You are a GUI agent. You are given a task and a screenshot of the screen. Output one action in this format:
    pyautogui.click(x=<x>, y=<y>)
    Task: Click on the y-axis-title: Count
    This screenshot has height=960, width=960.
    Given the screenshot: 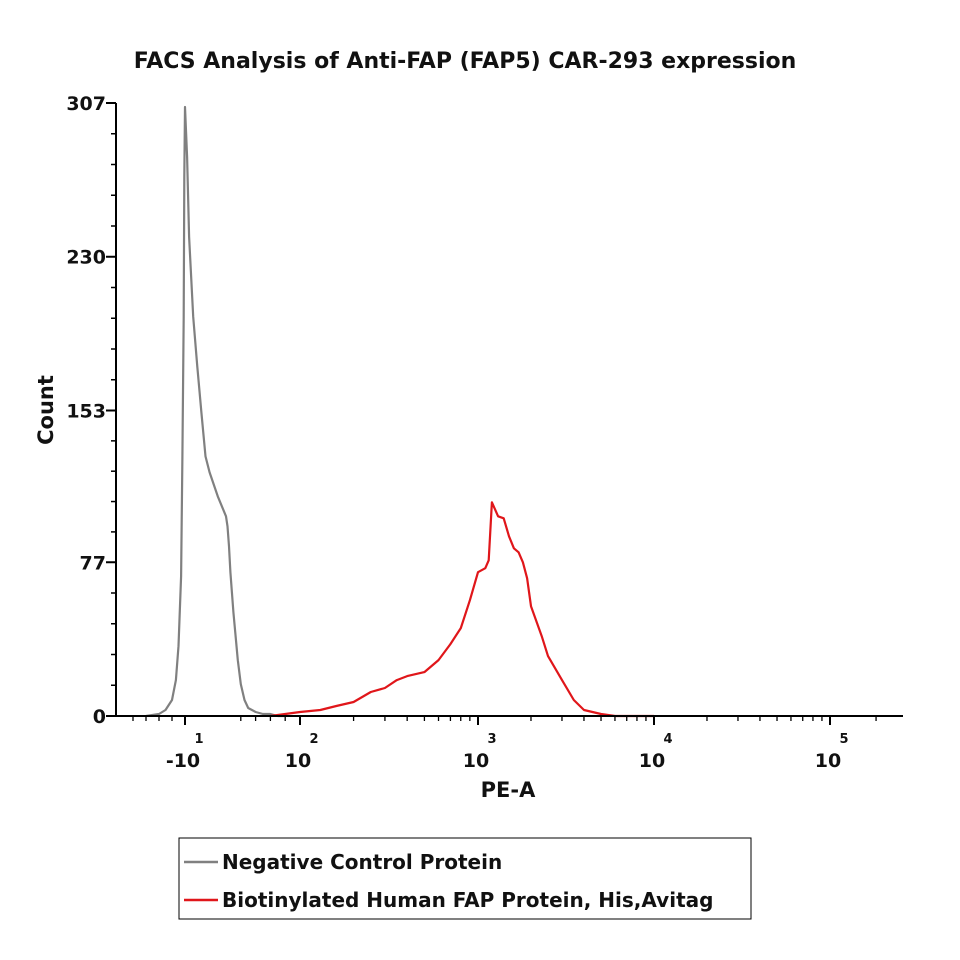 What is the action you would take?
    pyautogui.click(x=46, y=410)
    